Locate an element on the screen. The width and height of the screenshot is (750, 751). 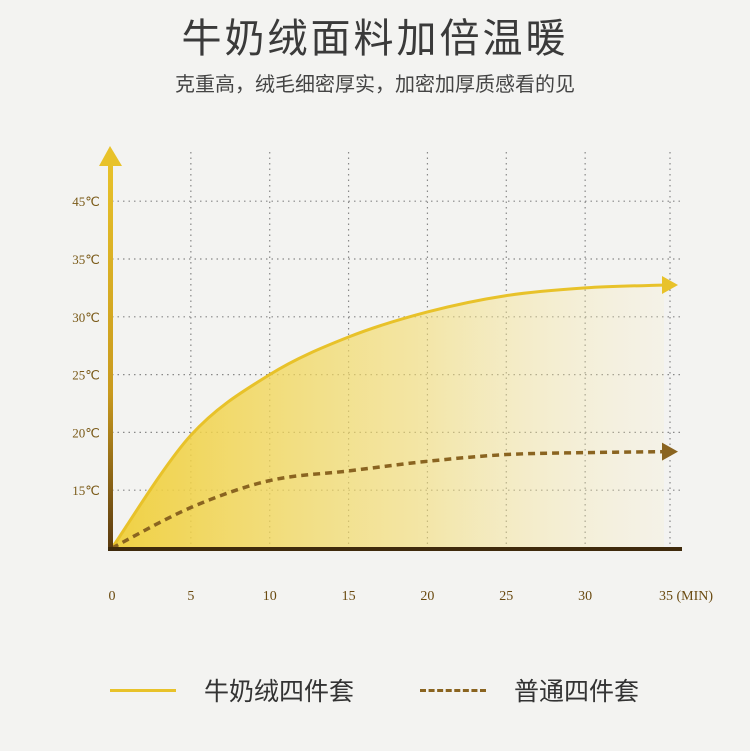
page-subtitle: 克重高，绒毛细密厚实，加密加厚质感看的见 is located at coordinates (375, 84).